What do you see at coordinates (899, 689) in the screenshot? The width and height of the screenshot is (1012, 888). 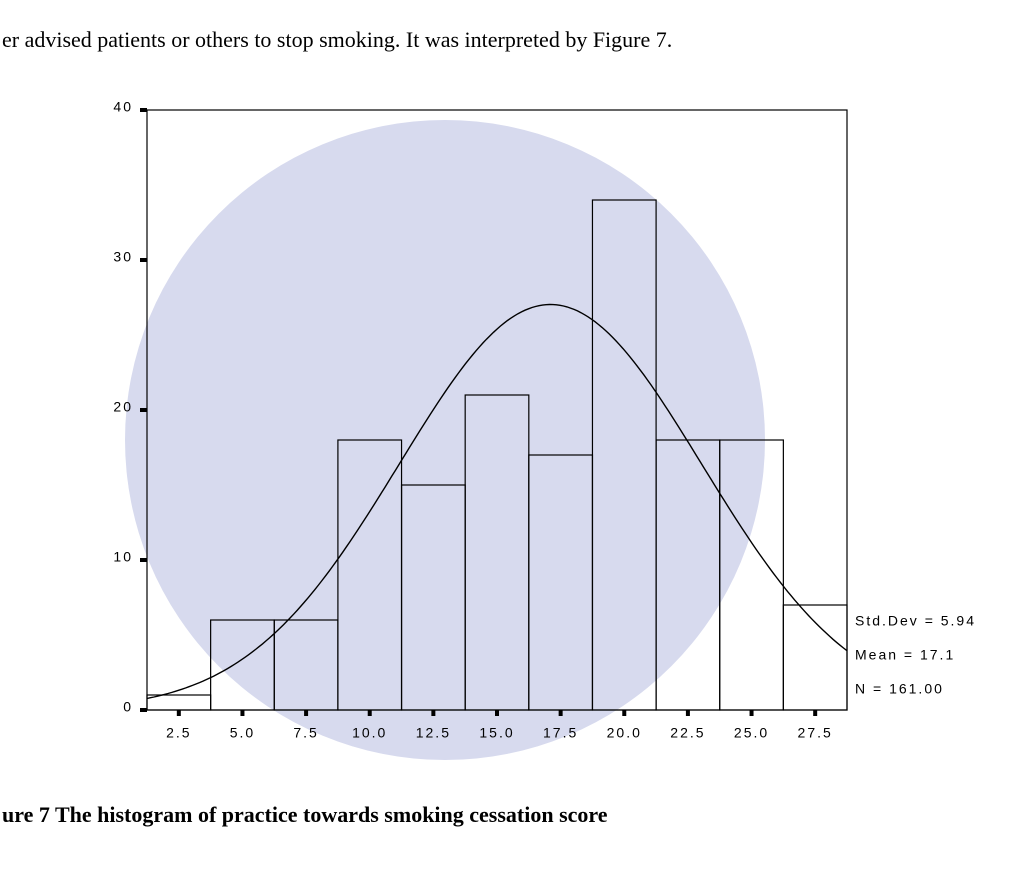 I see `stat-label: N = 161.00` at bounding box center [899, 689].